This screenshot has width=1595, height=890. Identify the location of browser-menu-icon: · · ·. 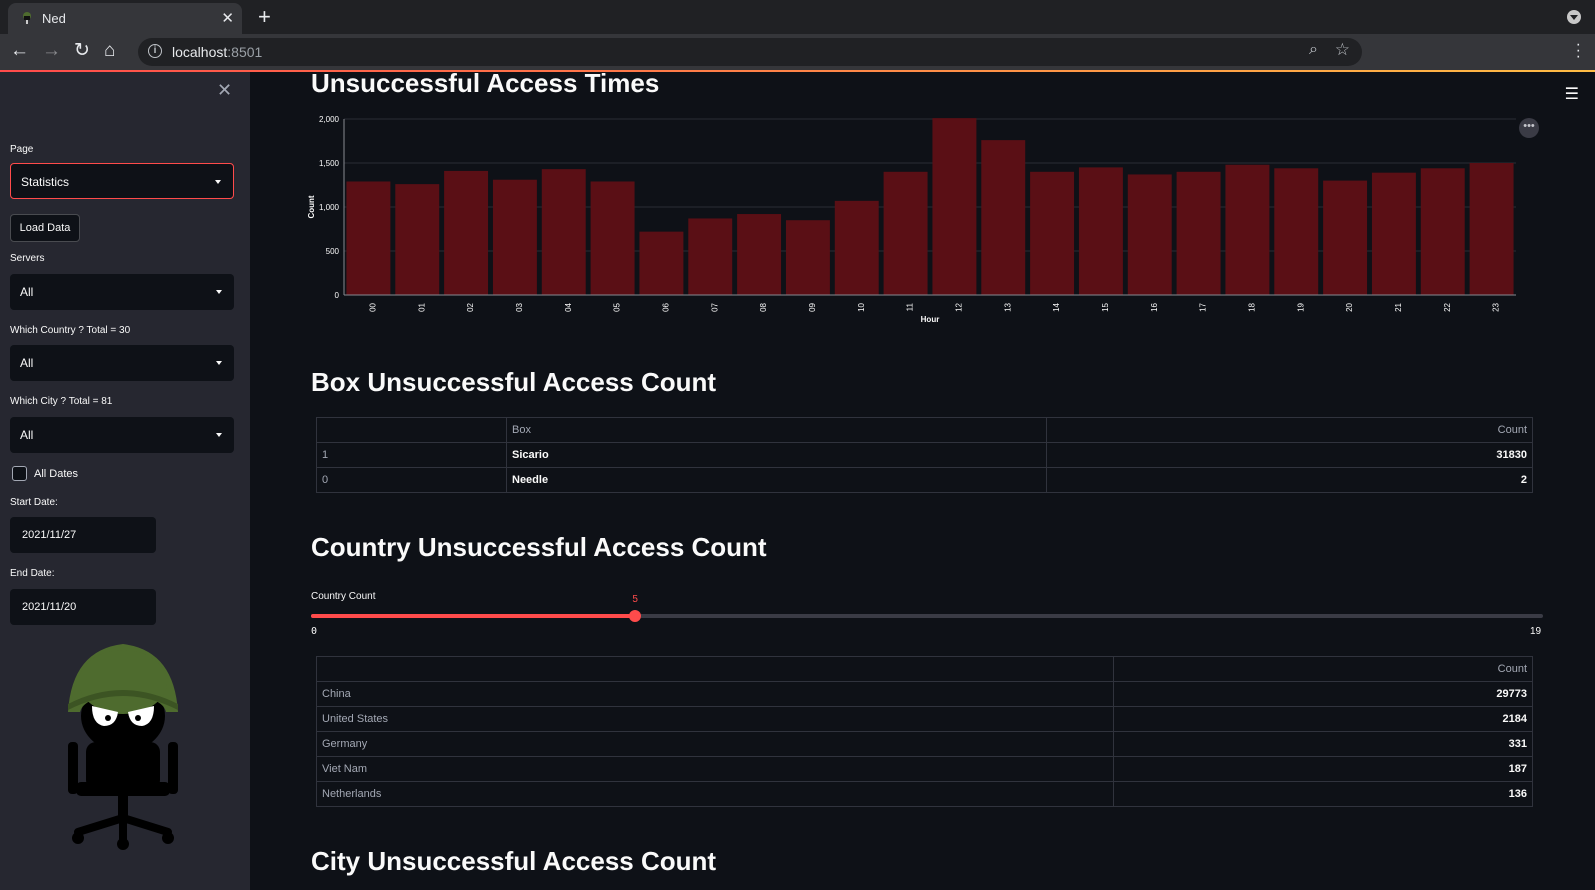
(1578, 50).